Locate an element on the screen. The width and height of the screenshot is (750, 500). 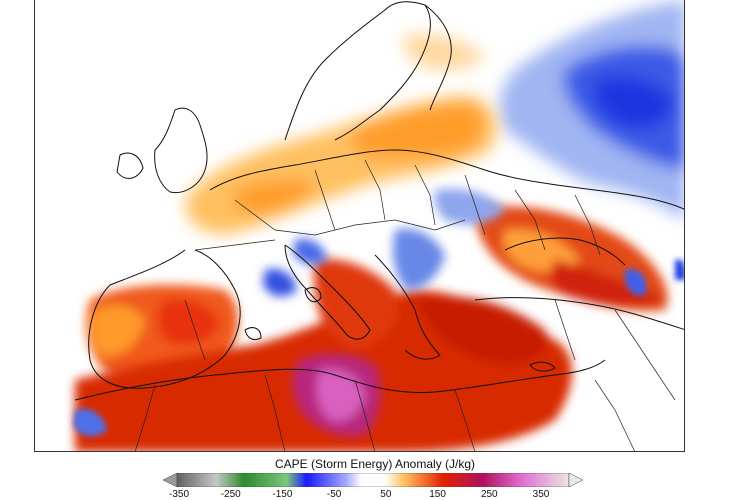
colorbar-tick-label: 350 is located at coordinates (541, 494).